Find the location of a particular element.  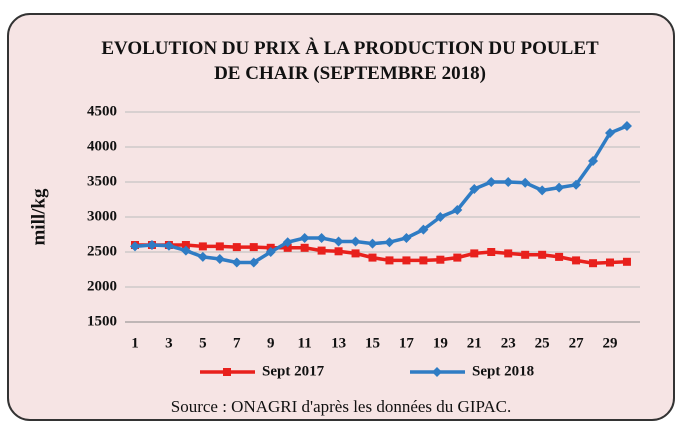

y-tick-label: 3500 is located at coordinates (102, 181).